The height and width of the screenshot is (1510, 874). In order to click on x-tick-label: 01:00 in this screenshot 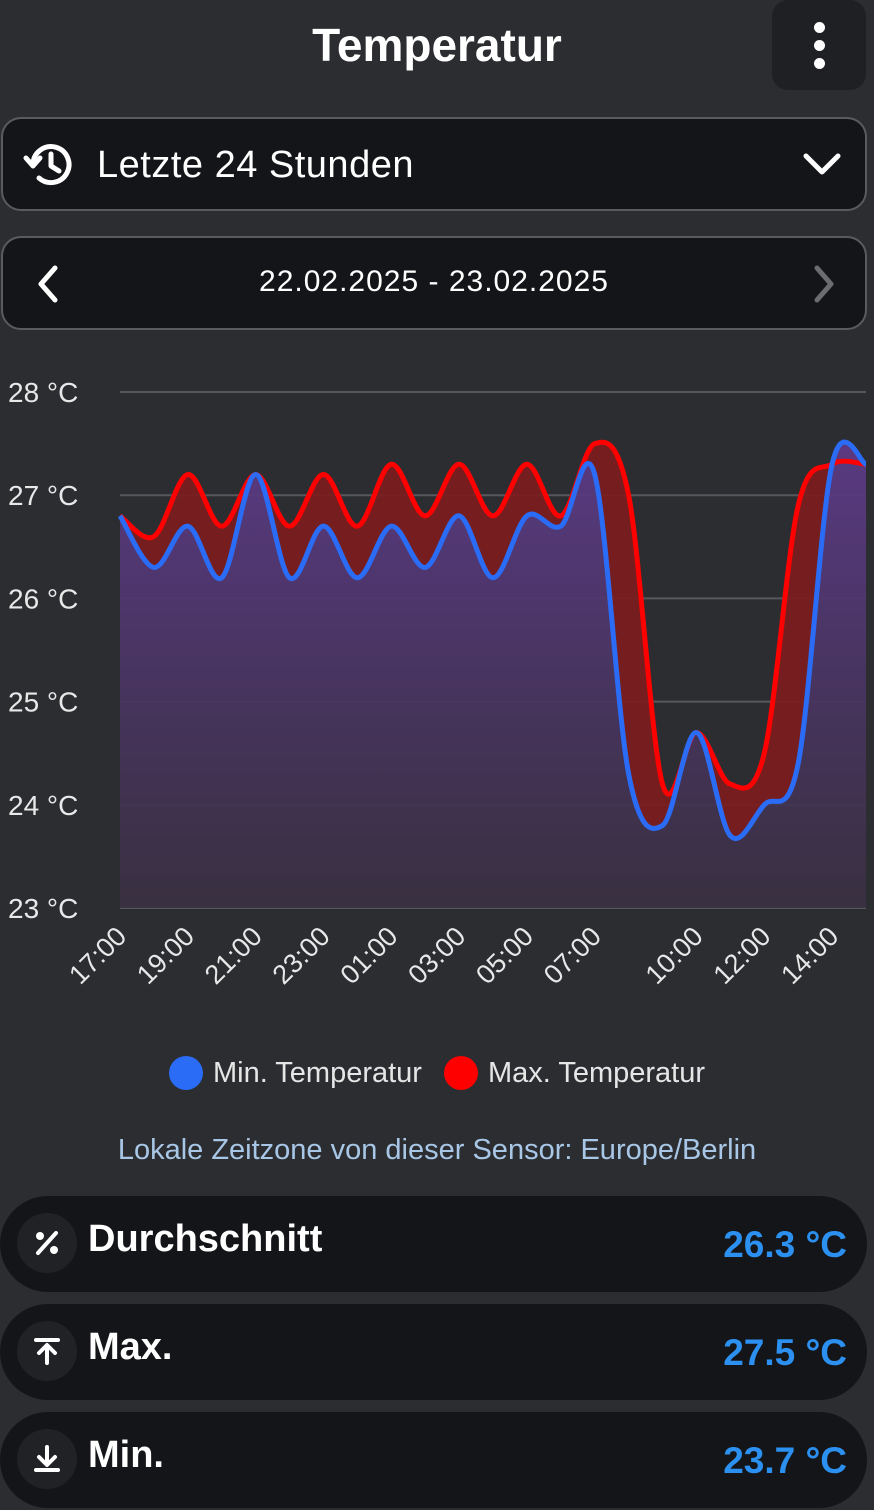, I will do `click(369, 955)`.